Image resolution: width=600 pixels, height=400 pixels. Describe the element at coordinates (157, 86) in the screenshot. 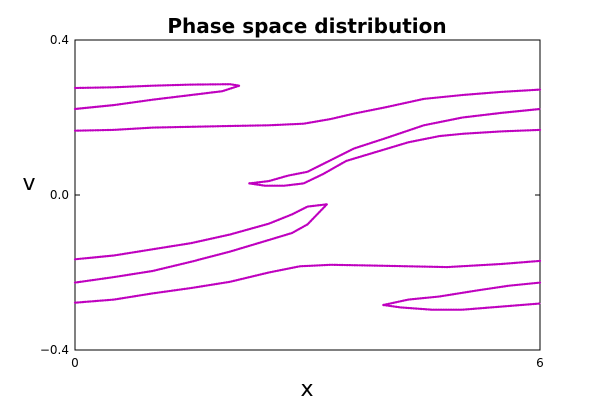

I see `series-upper-band-edge-a` at that location.